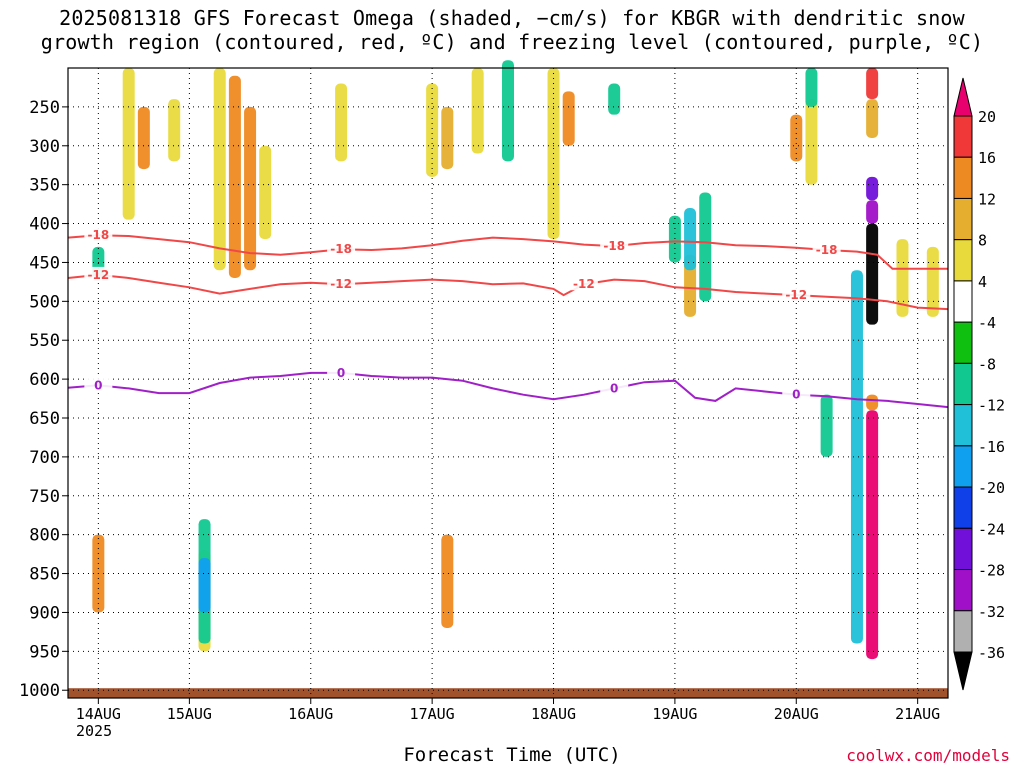 The image size is (1024, 768). What do you see at coordinates (44, 263) in the screenshot?
I see `y-tick-label: 450` at bounding box center [44, 263].